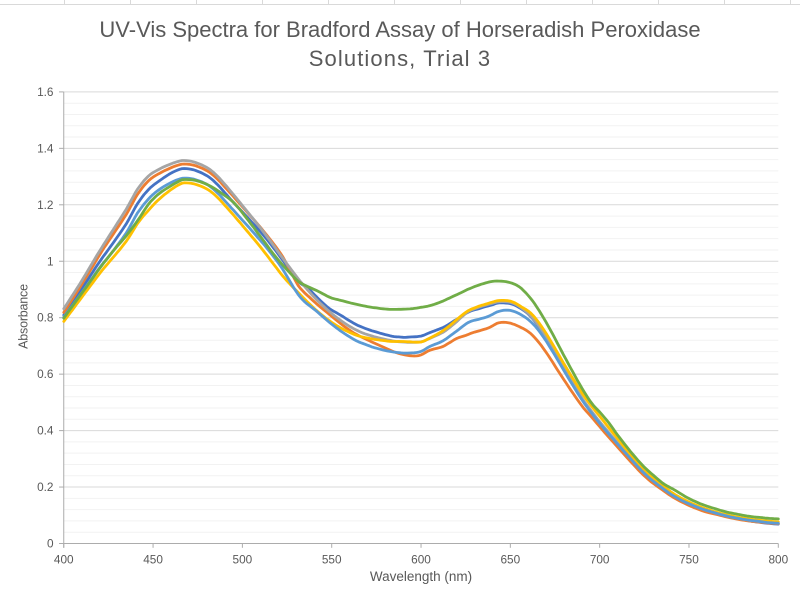 The height and width of the screenshot is (596, 800). Describe the element at coordinates (45, 205) in the screenshot. I see `svg-text: 1.2` at that location.